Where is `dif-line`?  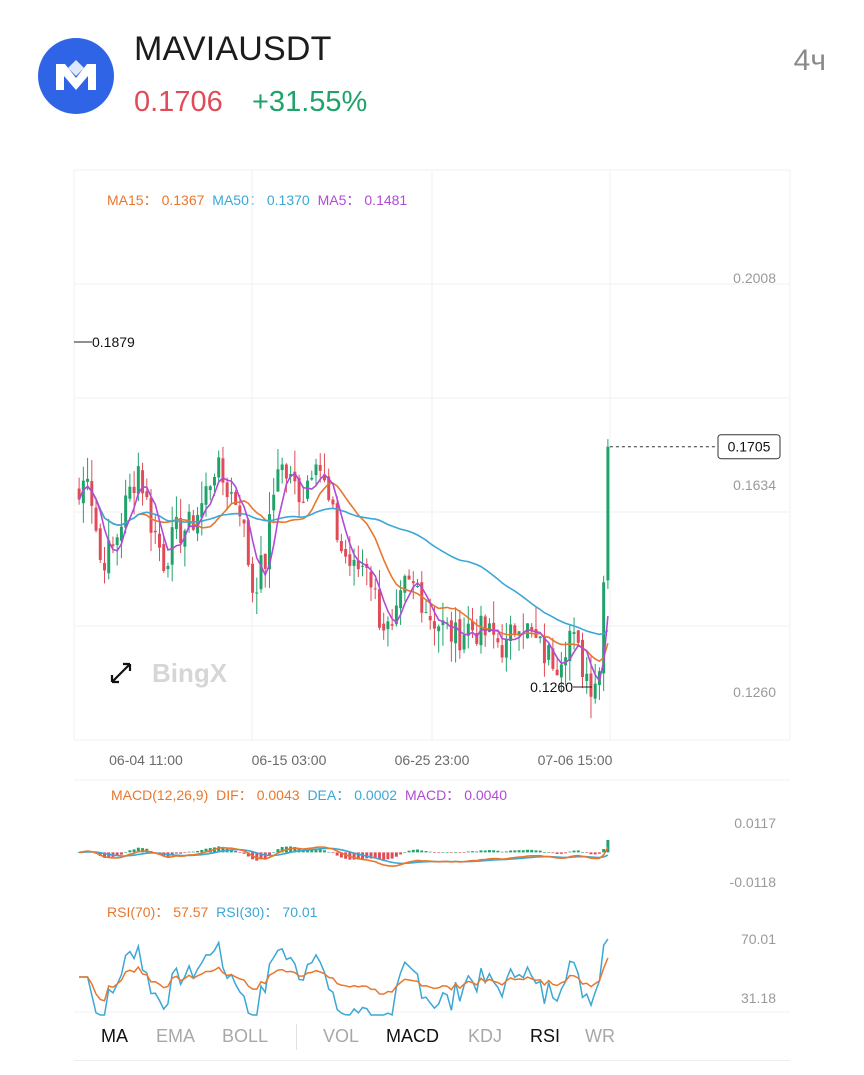 dif-line is located at coordinates (343, 857).